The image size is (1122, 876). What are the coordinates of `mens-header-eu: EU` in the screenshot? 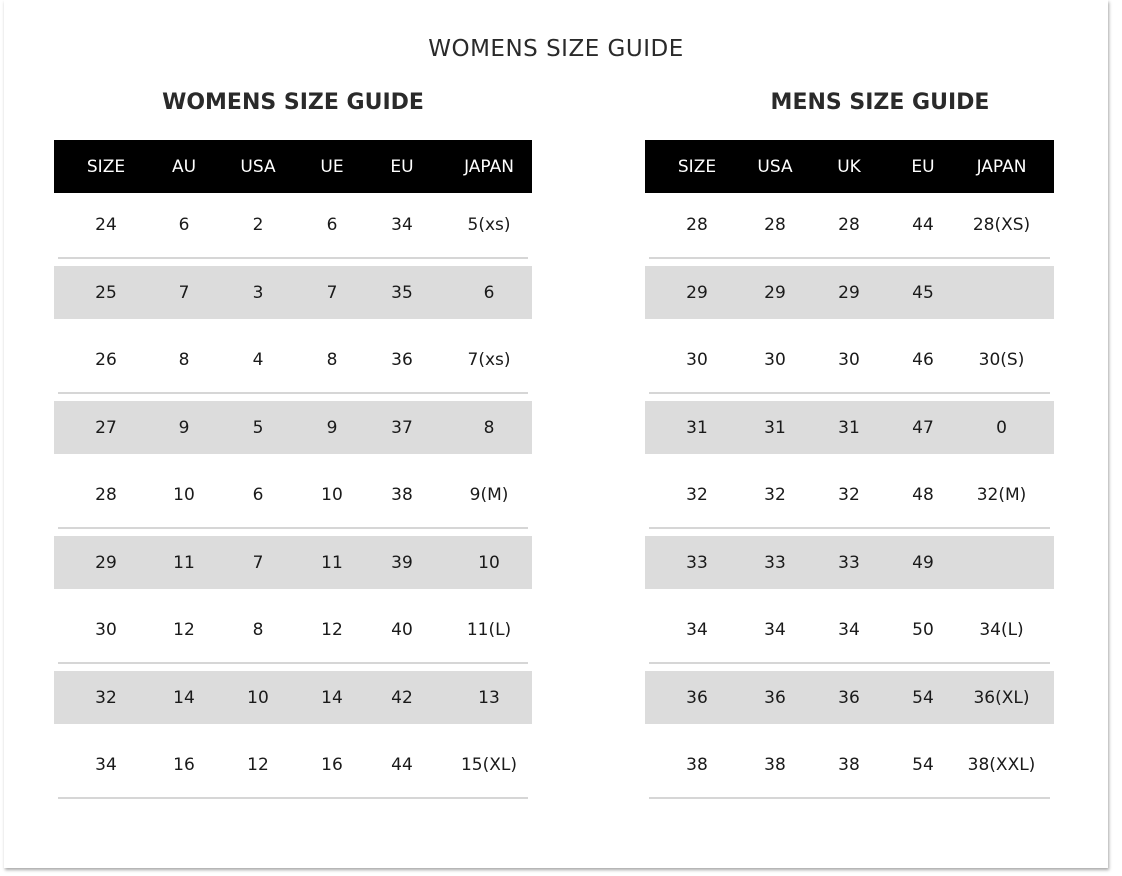 It's located at (923, 166).